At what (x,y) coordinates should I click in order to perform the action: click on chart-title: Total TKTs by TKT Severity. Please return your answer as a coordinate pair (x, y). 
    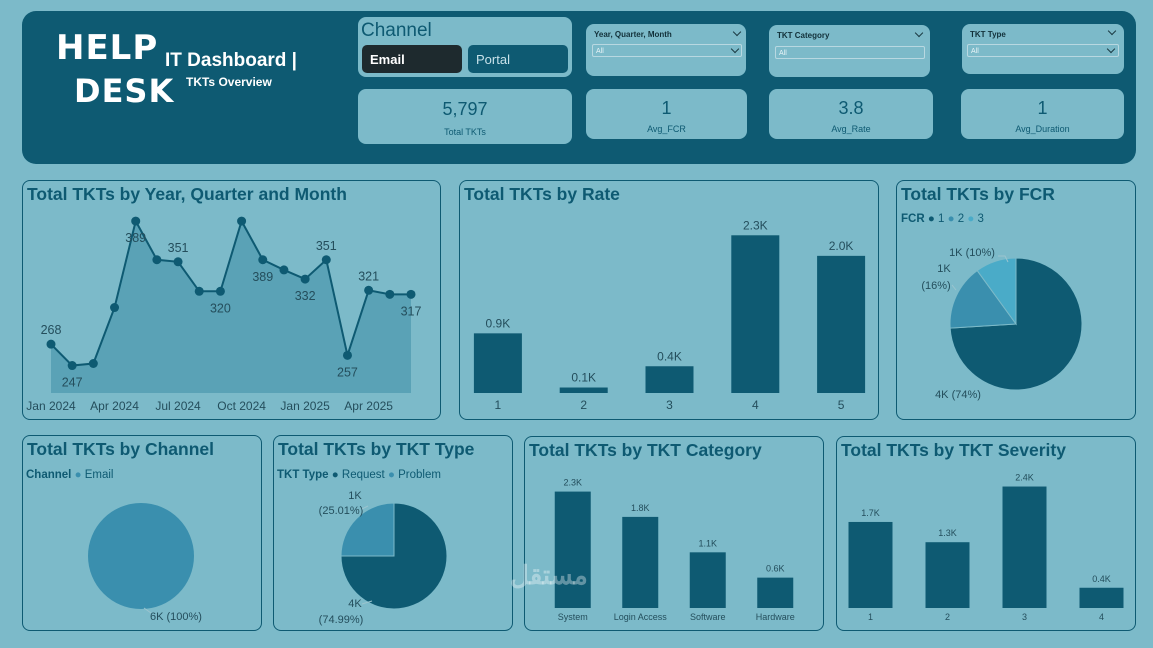
    Looking at the image, I should click on (953, 450).